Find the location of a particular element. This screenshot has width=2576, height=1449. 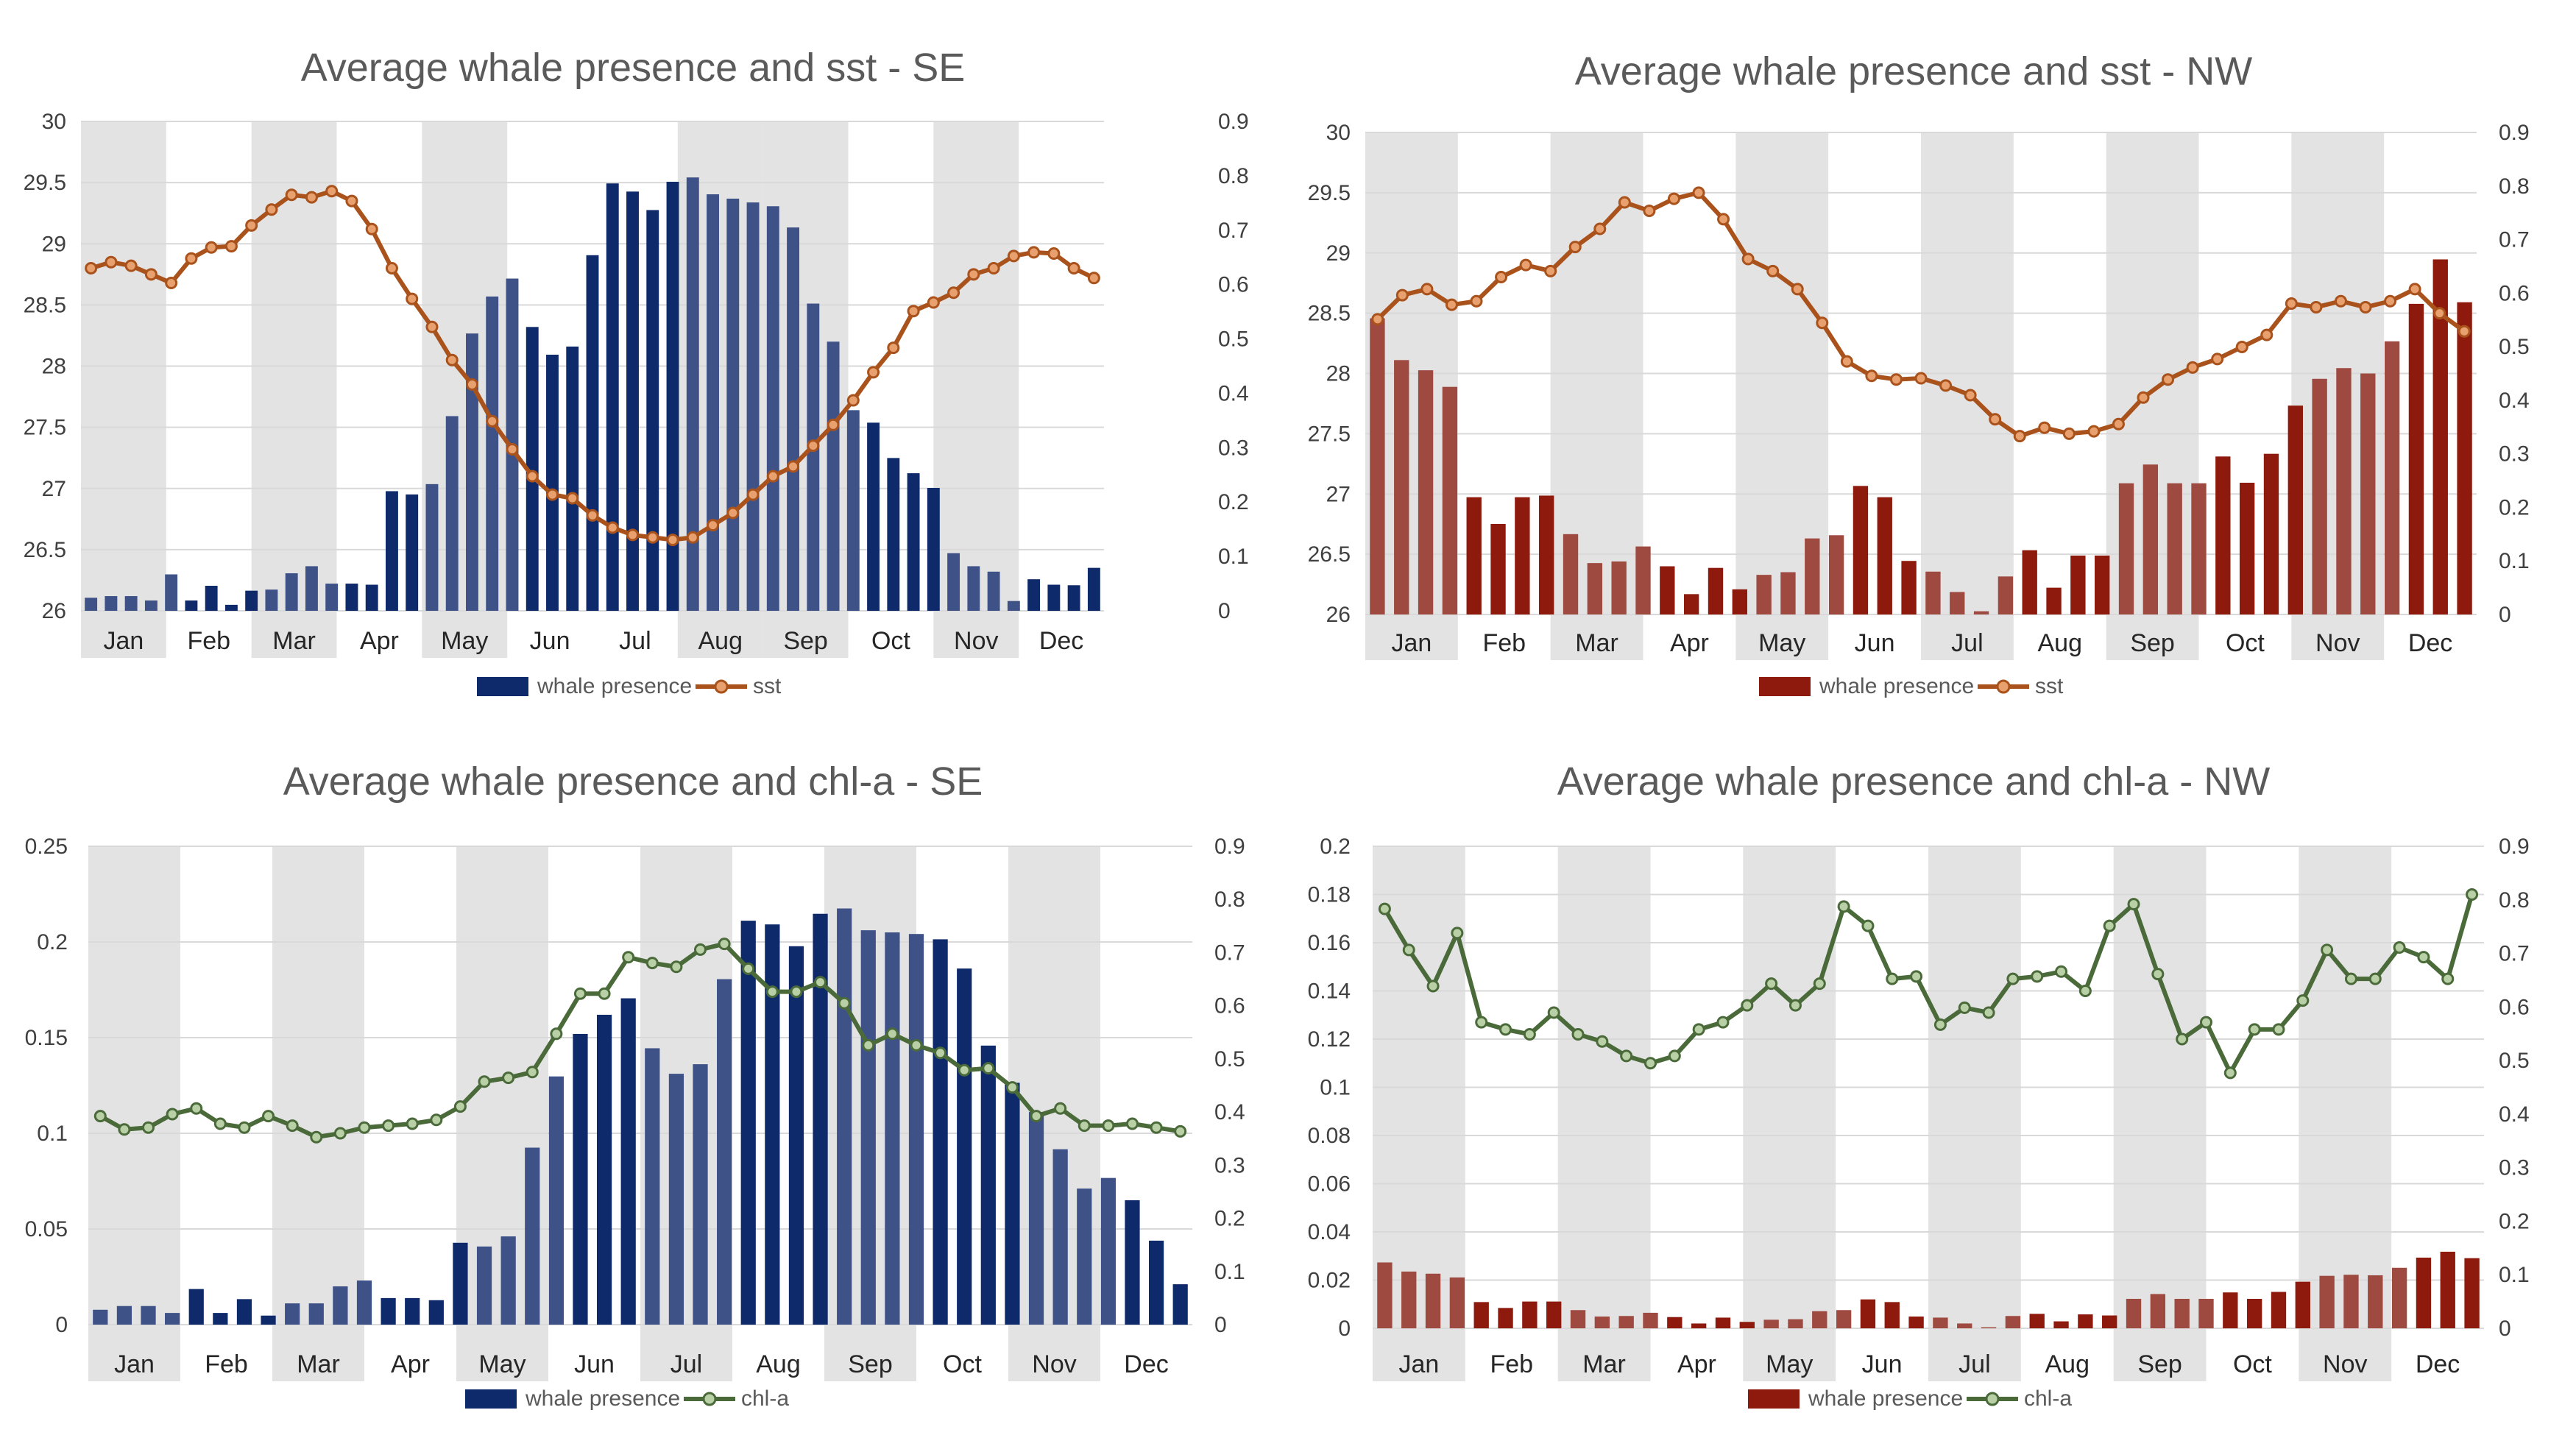

legend-label-line: chl-a is located at coordinates (2048, 1398).